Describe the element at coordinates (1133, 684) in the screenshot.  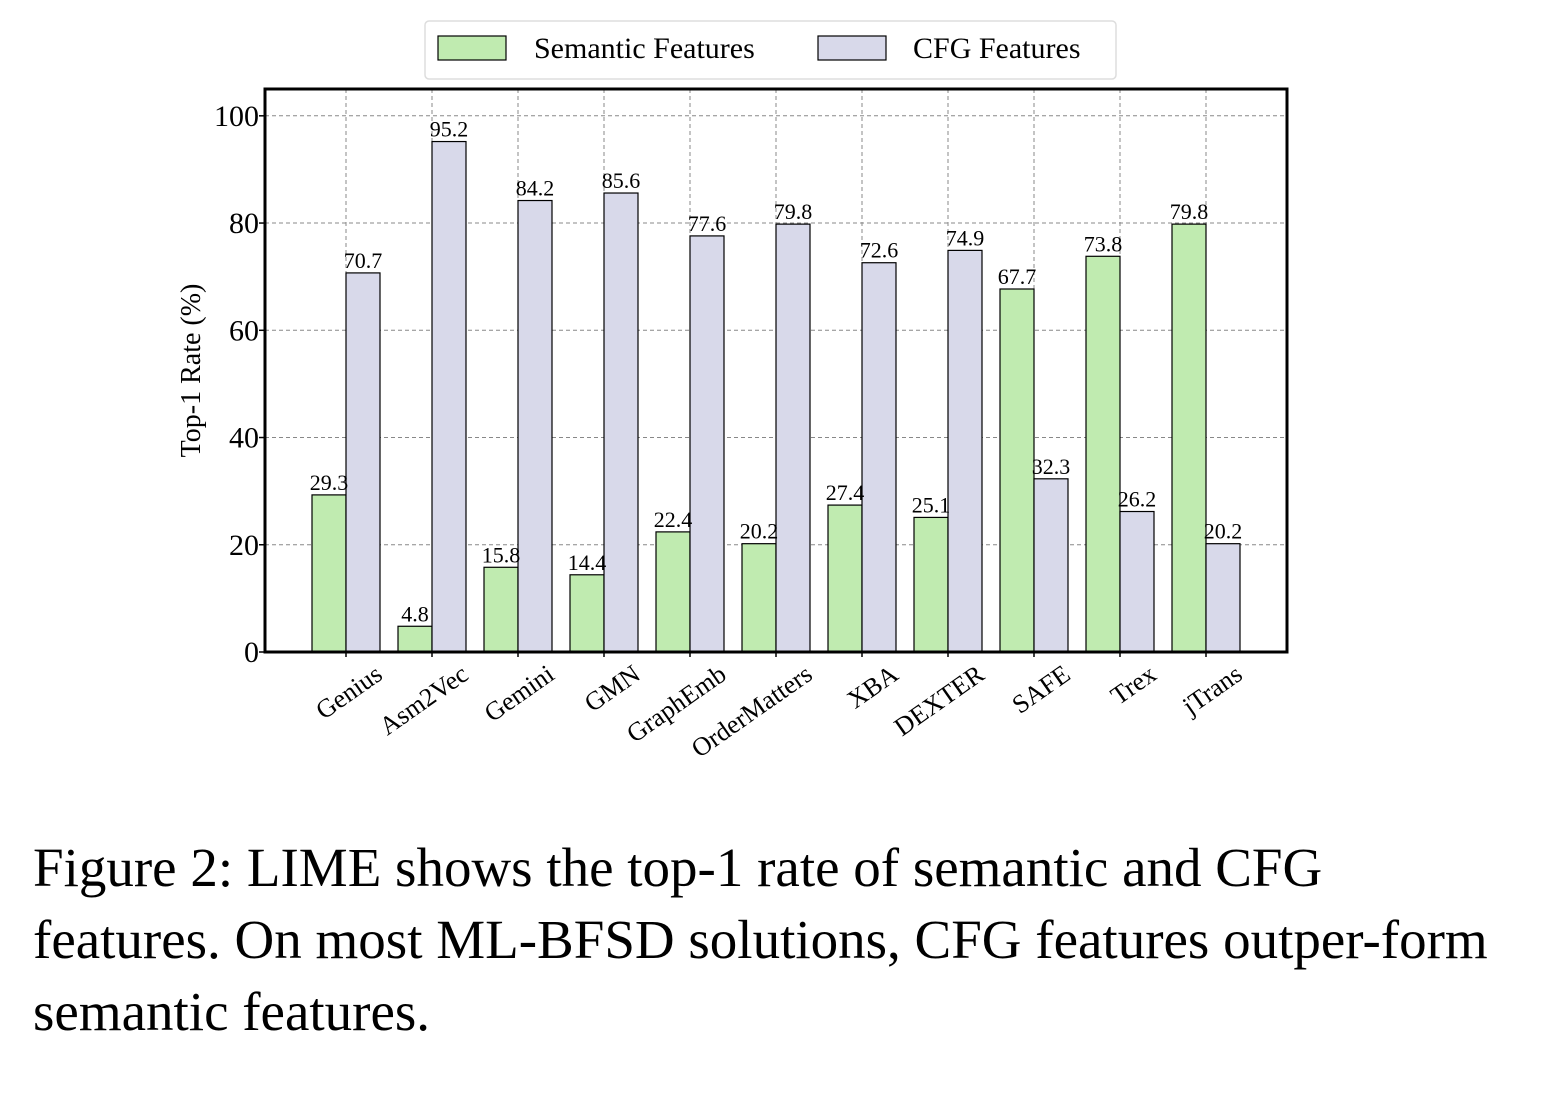
I see `x-tick-label: Trex` at that location.